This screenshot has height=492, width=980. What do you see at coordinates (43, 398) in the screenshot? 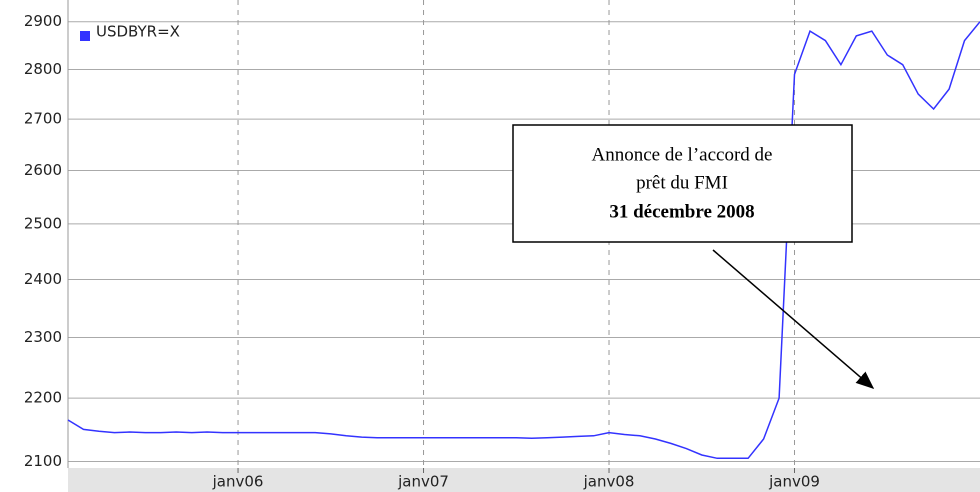
I see `y-tick-label: 2200` at bounding box center [43, 398].